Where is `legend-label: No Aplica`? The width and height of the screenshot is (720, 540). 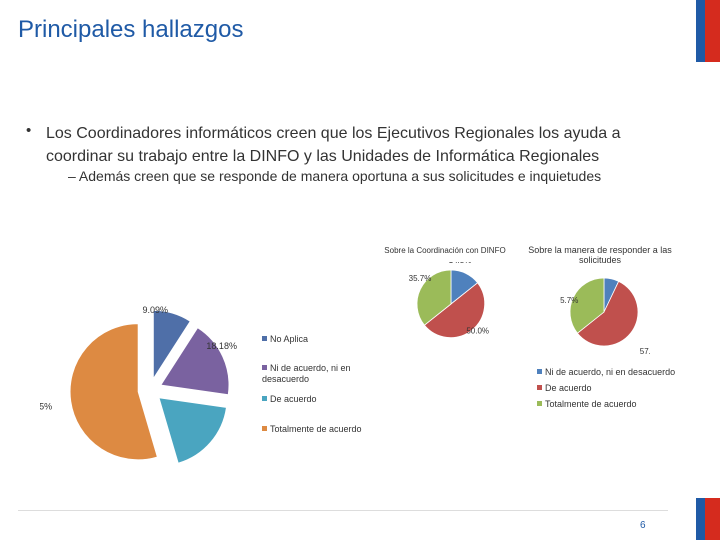
legend-label: No Aplica is located at coordinates (289, 339).